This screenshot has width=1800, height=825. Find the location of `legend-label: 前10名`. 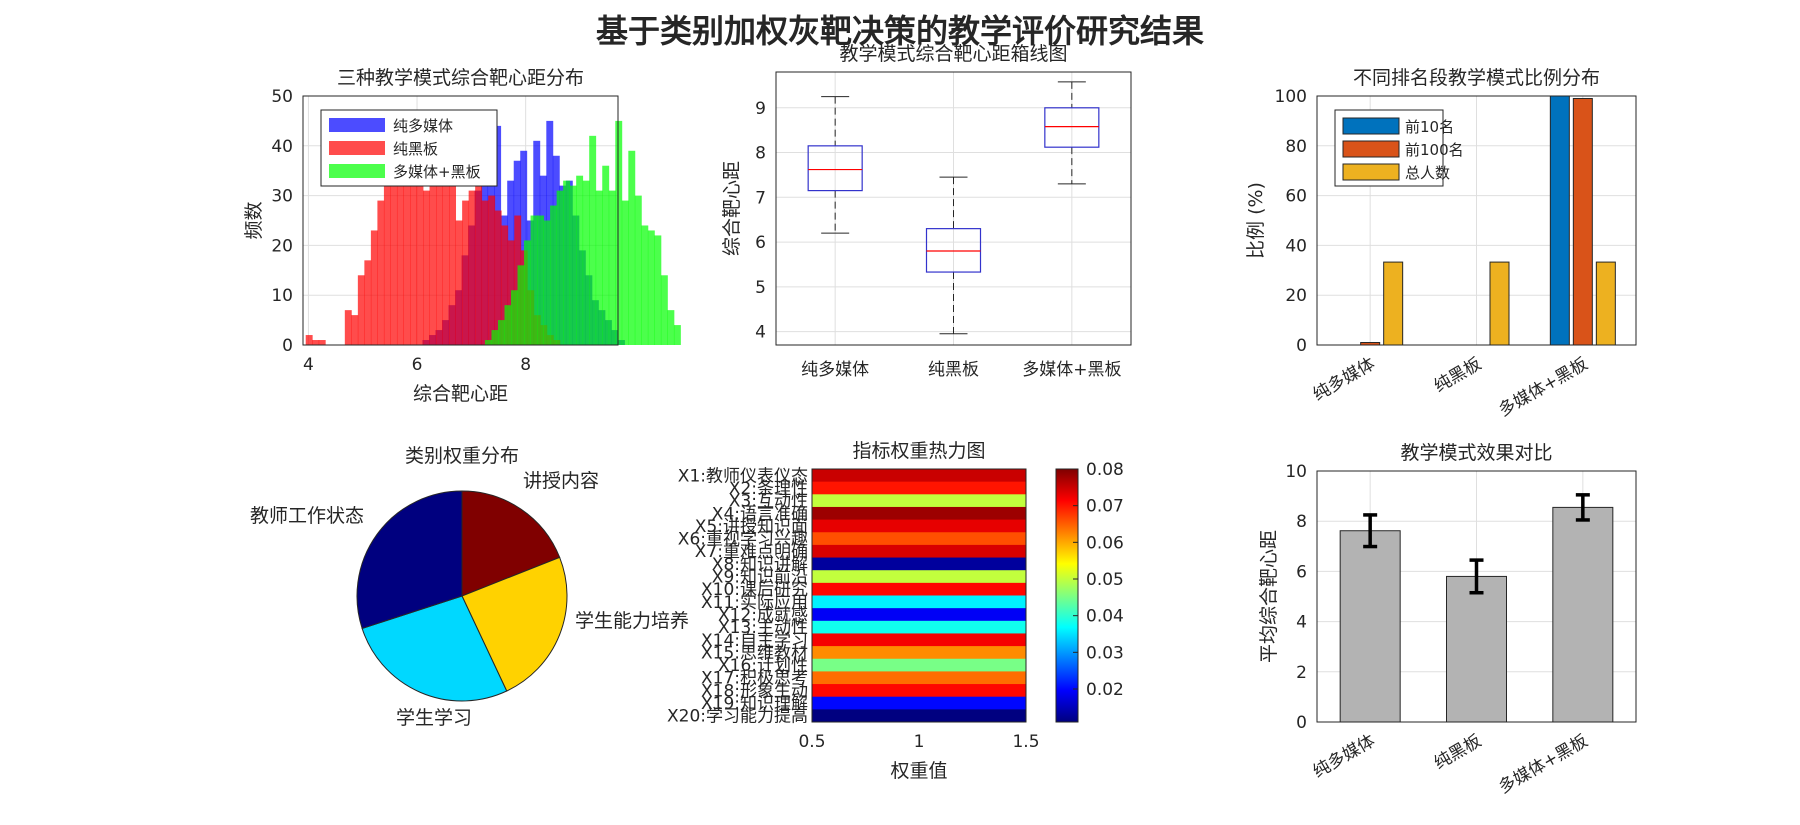

legend-label: 前10名 is located at coordinates (1429, 127).